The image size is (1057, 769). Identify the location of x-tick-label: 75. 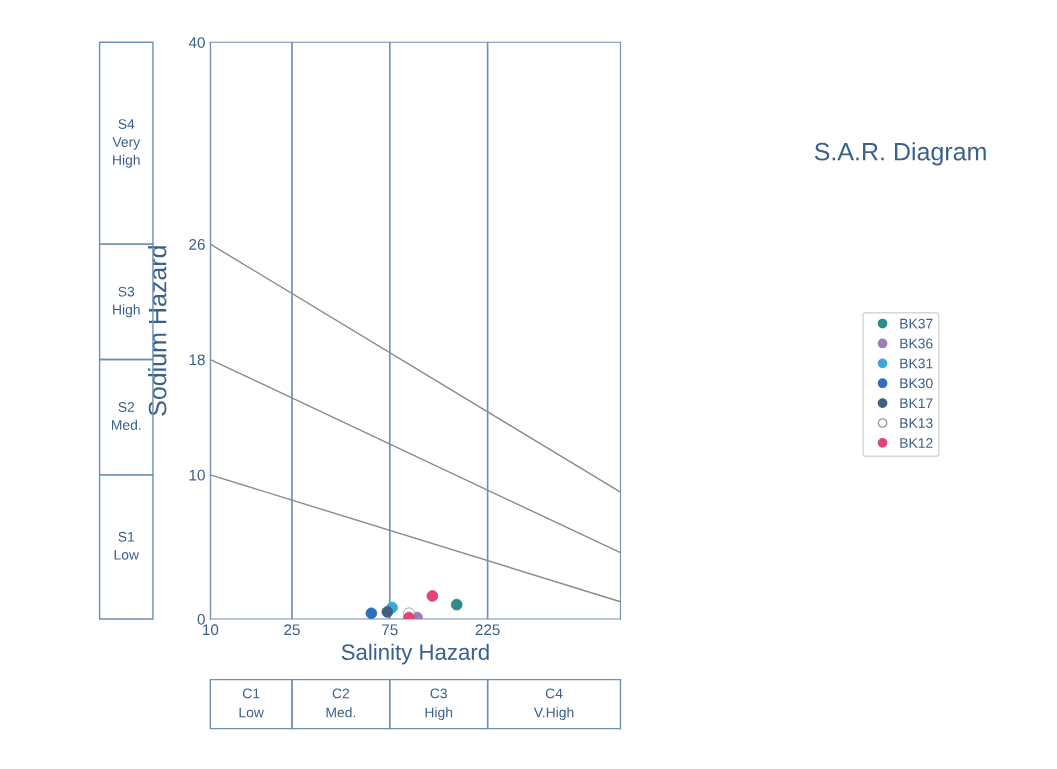
(390, 630).